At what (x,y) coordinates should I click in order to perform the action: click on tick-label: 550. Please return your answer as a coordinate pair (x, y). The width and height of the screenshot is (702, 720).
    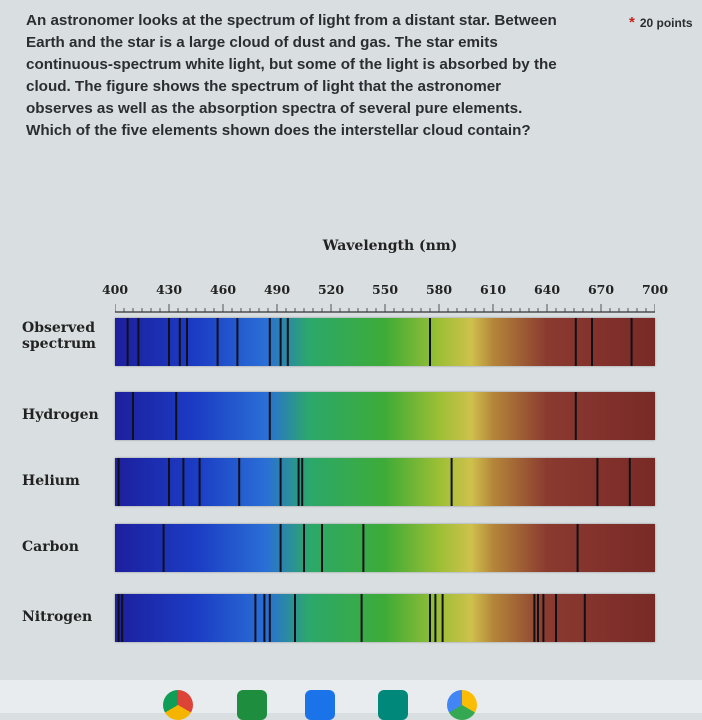
    Looking at the image, I should click on (385, 289).